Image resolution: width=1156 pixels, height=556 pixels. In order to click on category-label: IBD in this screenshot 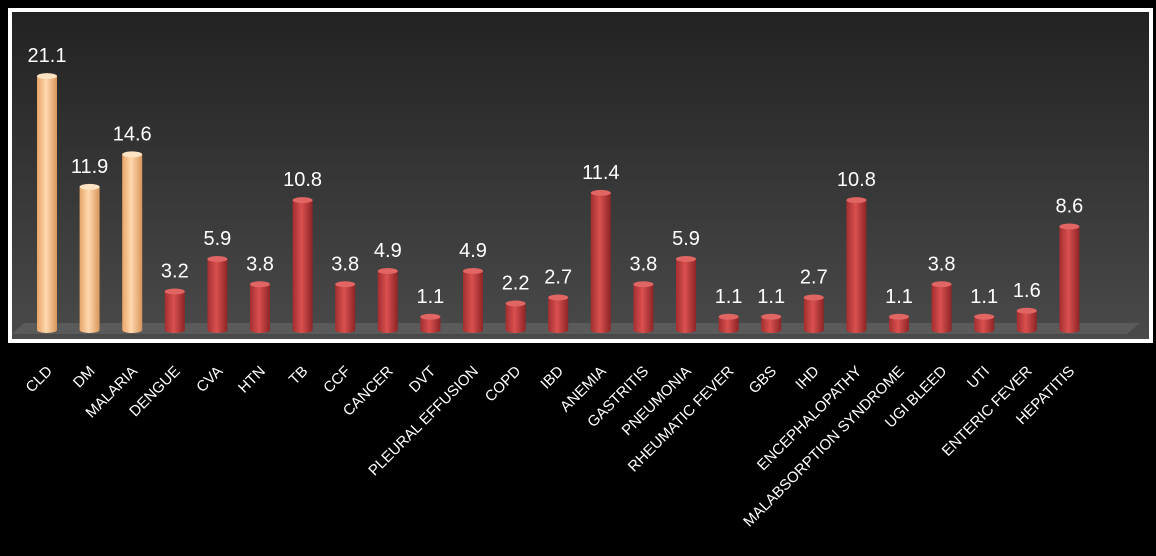, I will do `click(552, 378)`.